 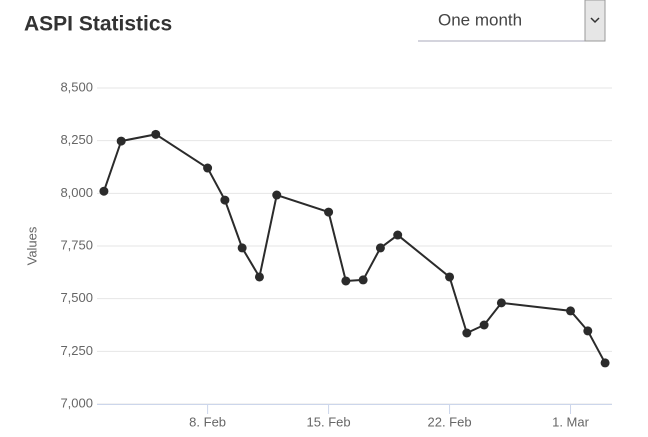 What do you see at coordinates (76, 350) in the screenshot?
I see `y-tick-label: 7,250` at bounding box center [76, 350].